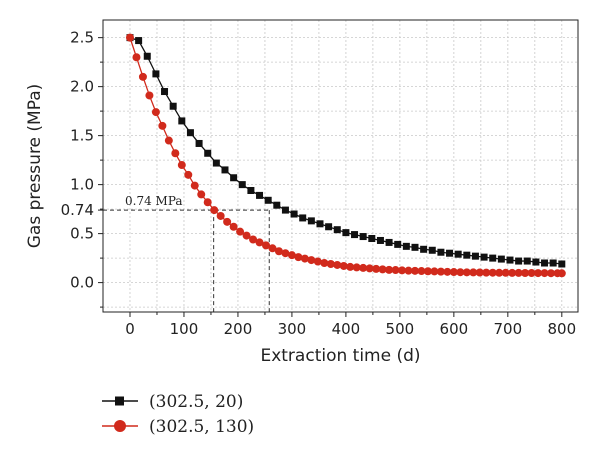 The height and width of the screenshot is (457, 600). What do you see at coordinates (82, 38) in the screenshot?
I see `y-tick-label: 2.5` at bounding box center [82, 38].